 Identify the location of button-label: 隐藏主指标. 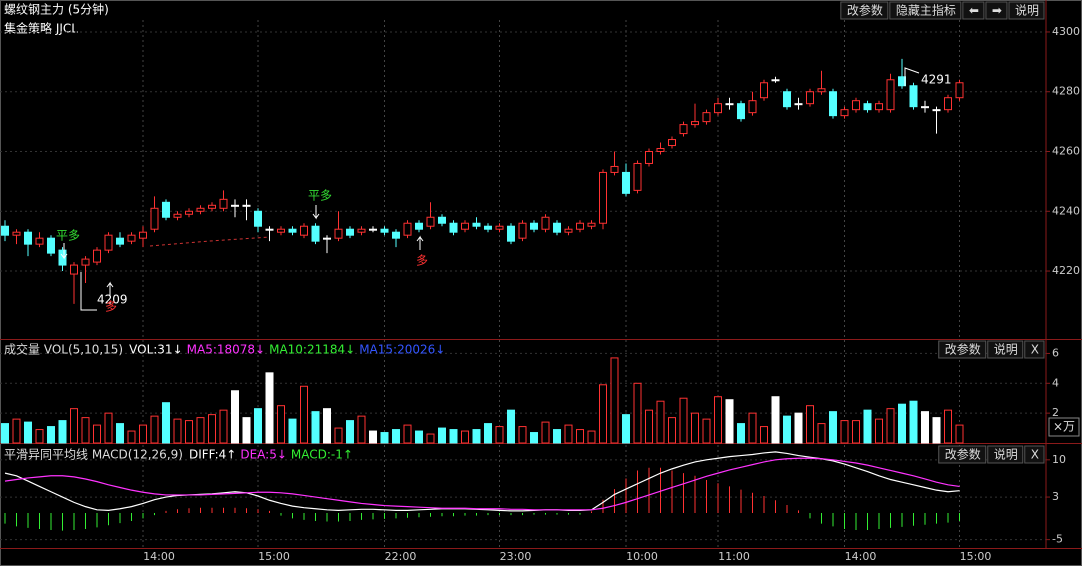
(926, 10).